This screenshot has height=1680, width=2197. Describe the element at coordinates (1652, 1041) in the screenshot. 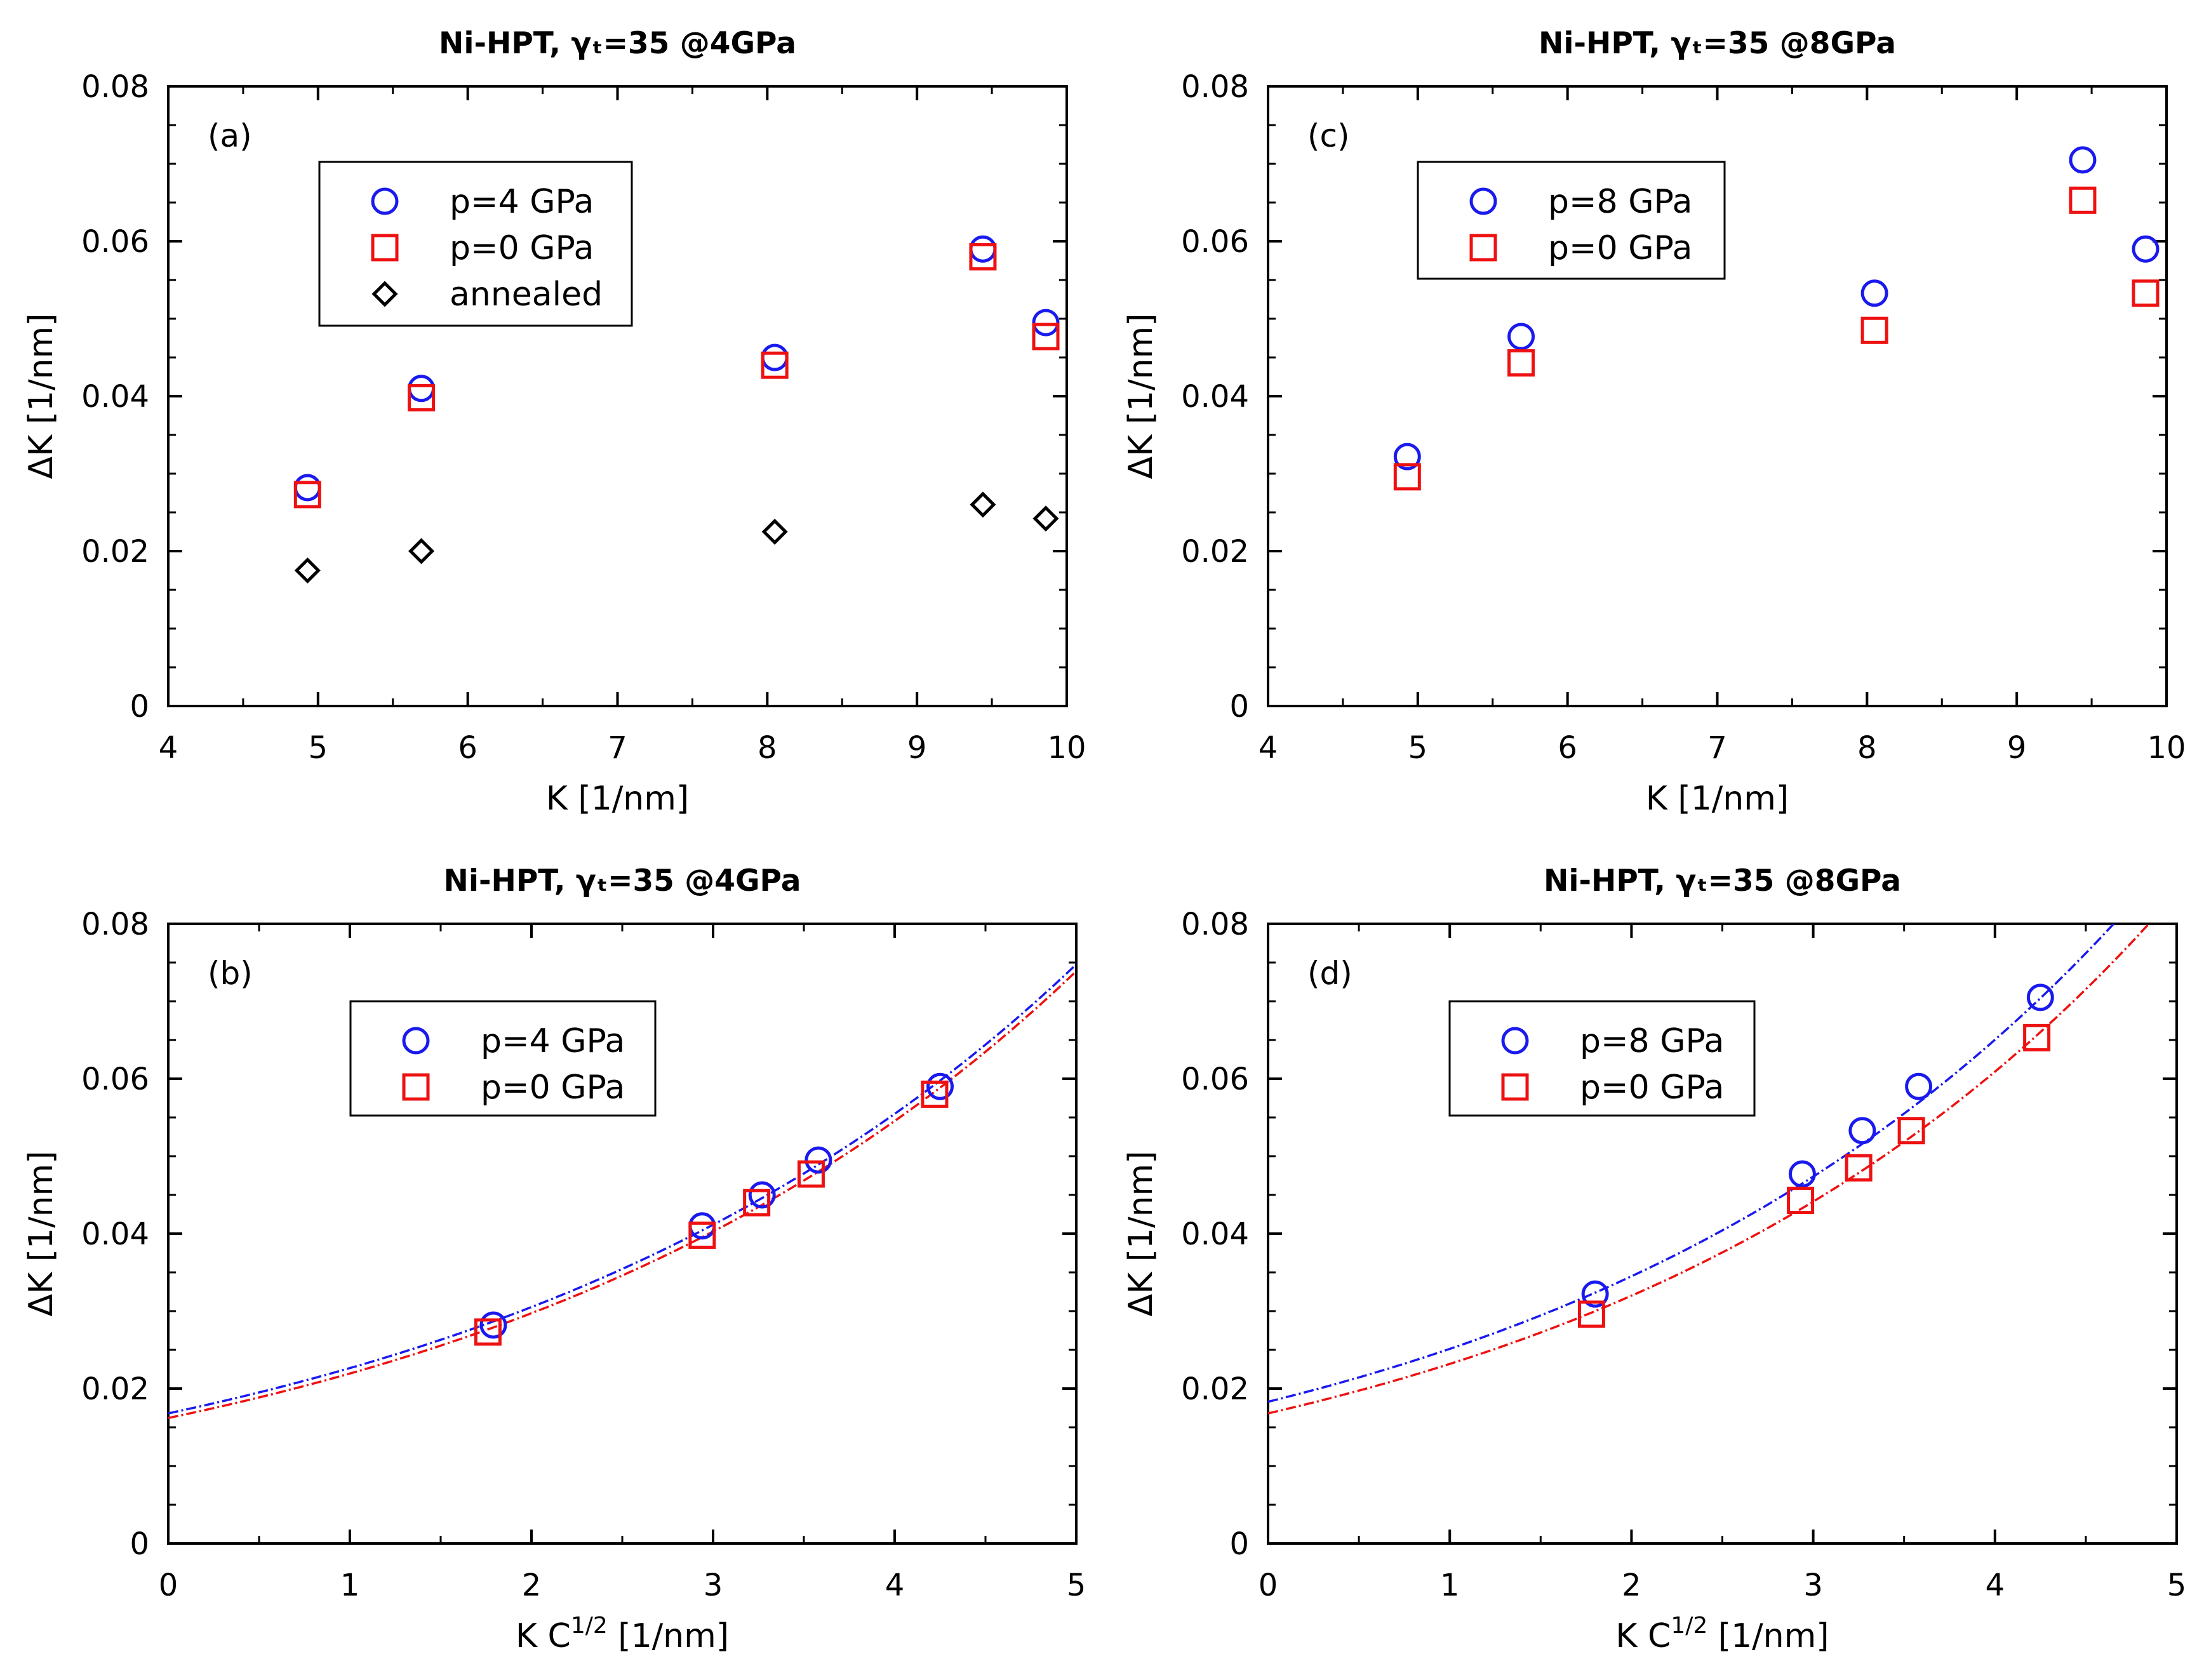

I see `legend-label: p=8 GPa` at that location.